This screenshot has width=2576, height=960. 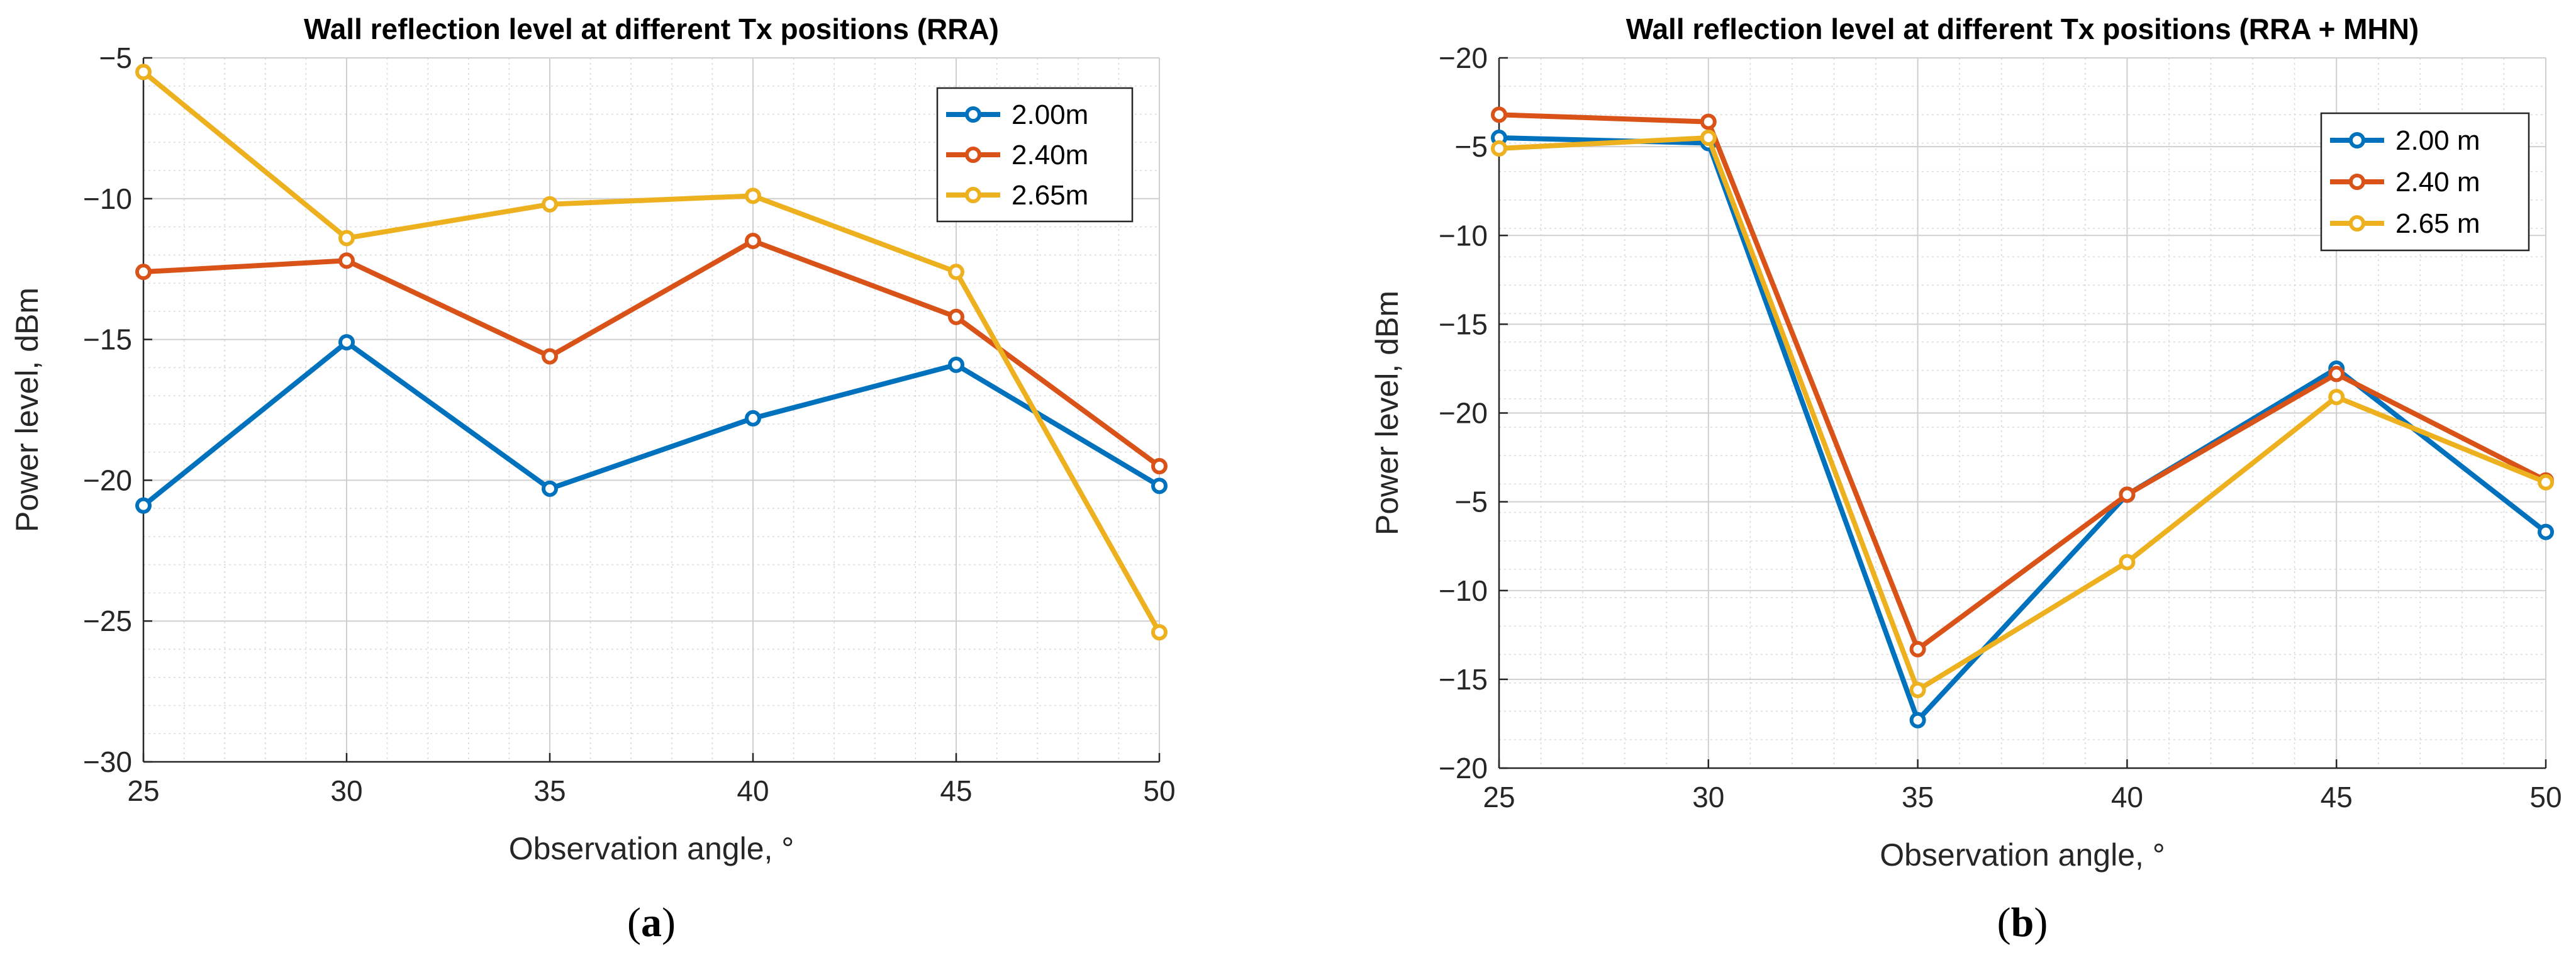 I want to click on legend-label: 2.65m, so click(x=1050, y=196).